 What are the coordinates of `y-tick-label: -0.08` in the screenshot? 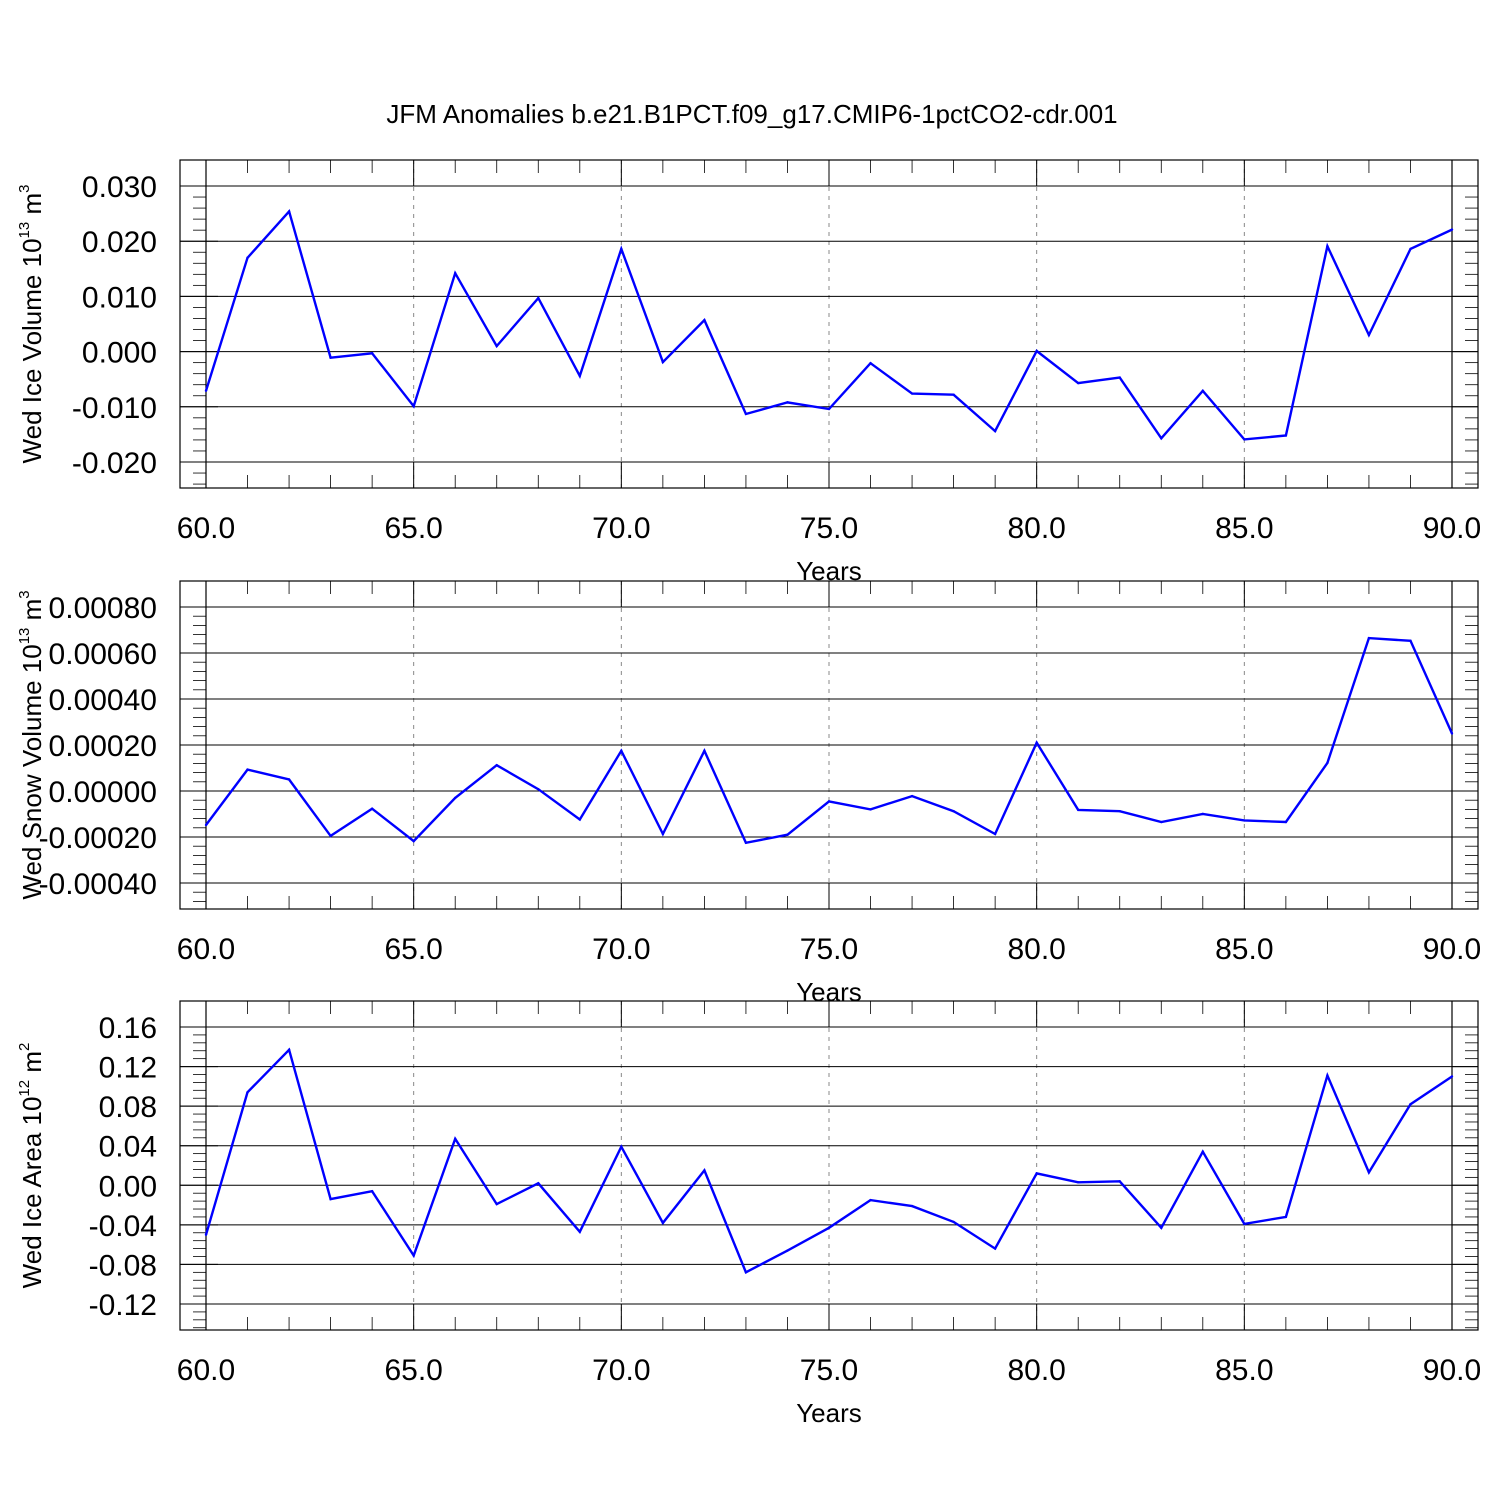 It's located at (123, 1265).